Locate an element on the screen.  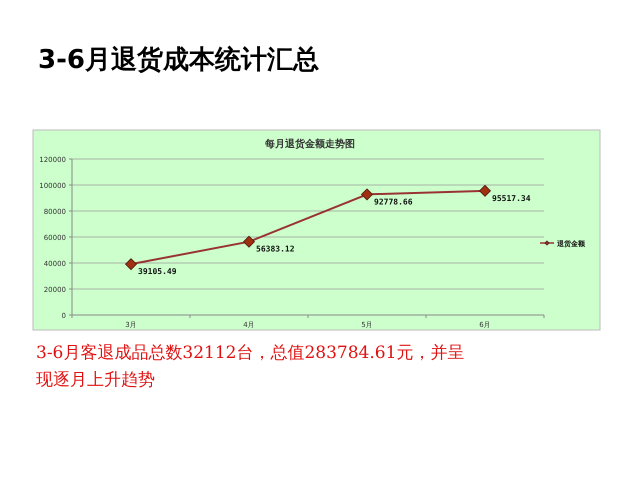
chart-subtitle: 每月退货金额走势图 is located at coordinates (309, 144).